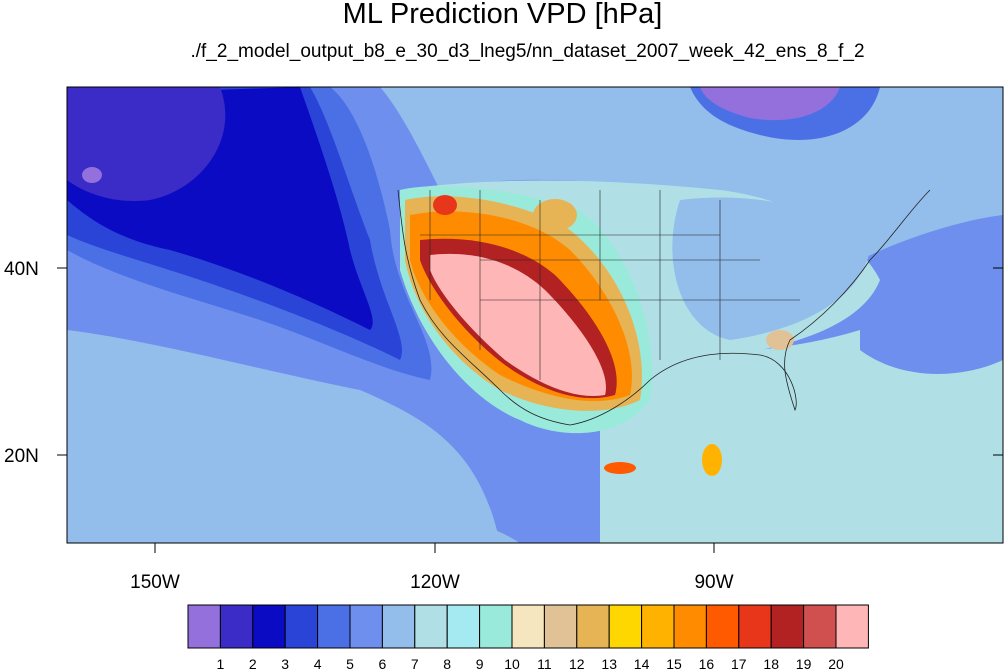  Describe the element at coordinates (555, 215) in the screenshot. I see `contour-spot-wyoming` at that location.